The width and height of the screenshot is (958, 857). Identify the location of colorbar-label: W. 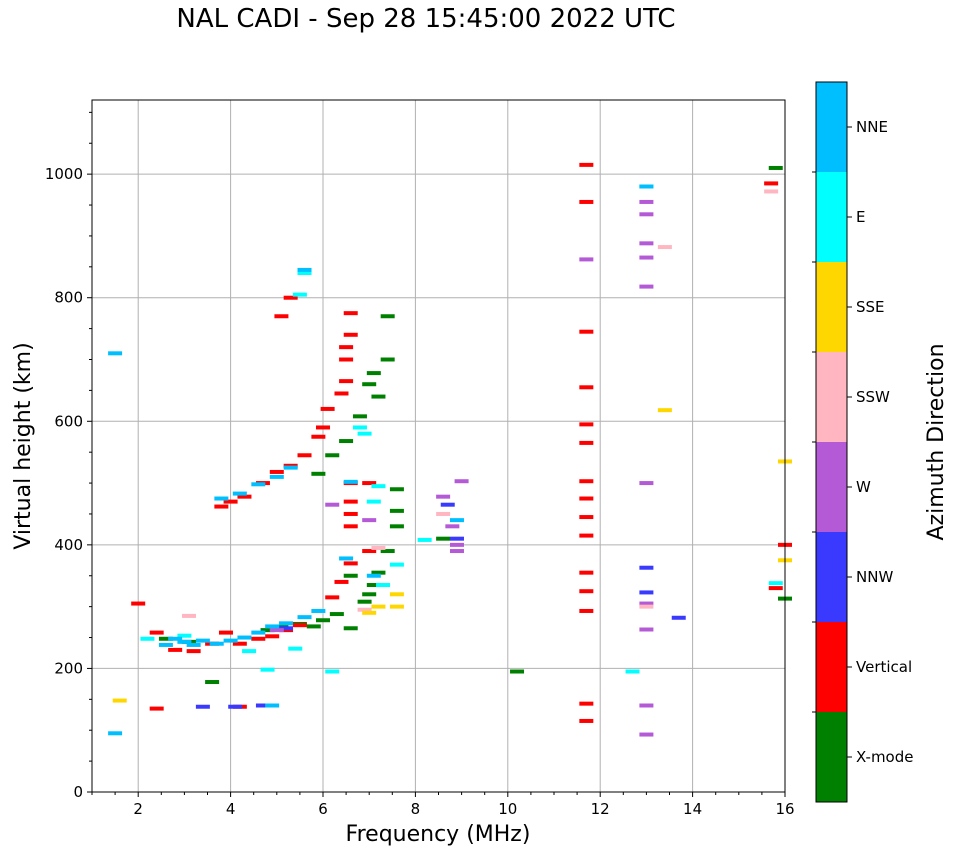
(863, 487).